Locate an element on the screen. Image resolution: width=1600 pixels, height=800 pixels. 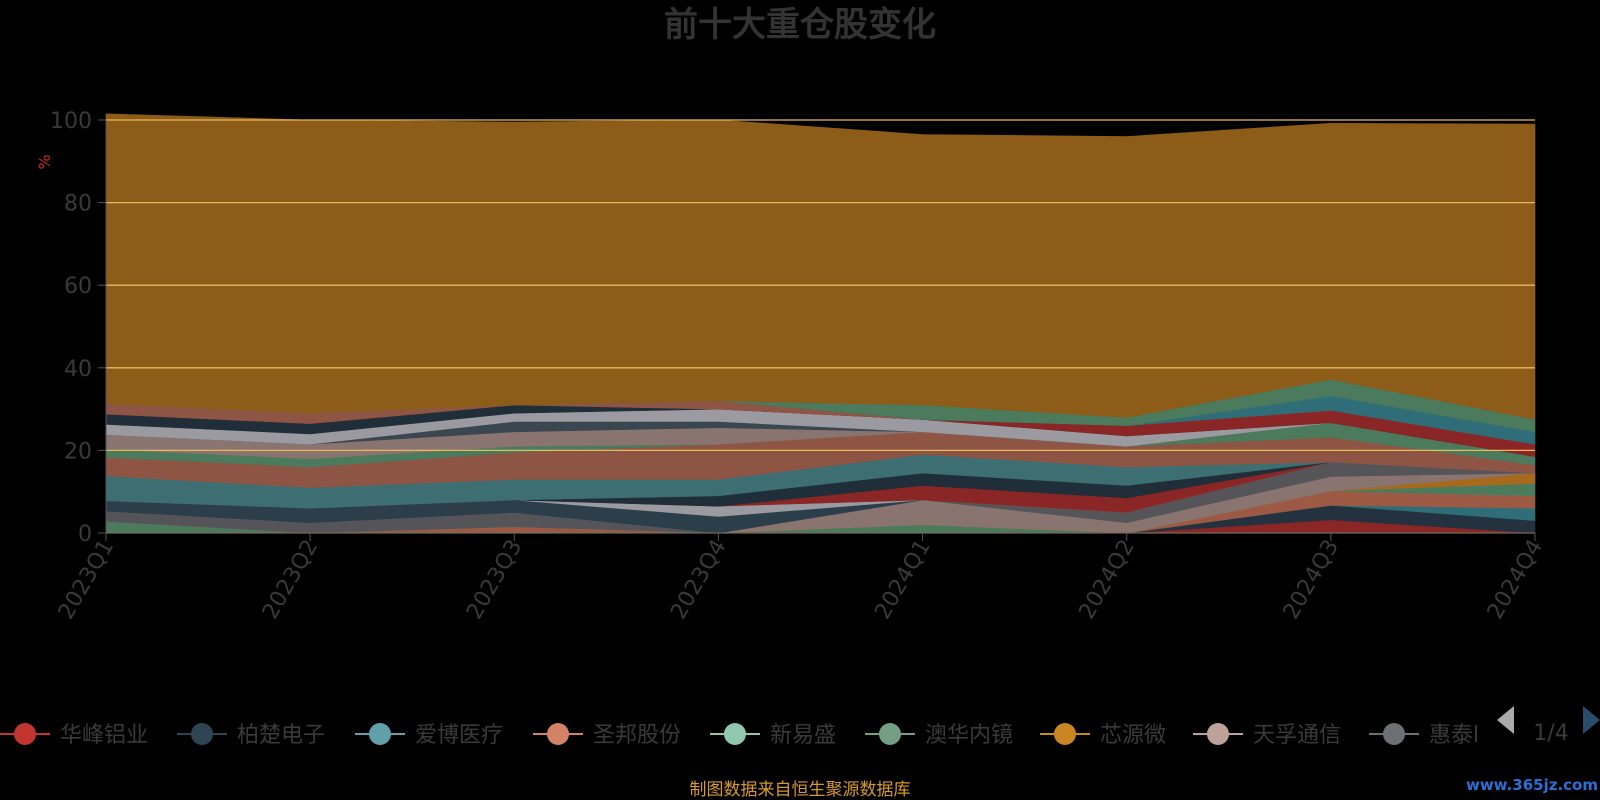
legend-label: 柏楚电子 is located at coordinates (281, 735).